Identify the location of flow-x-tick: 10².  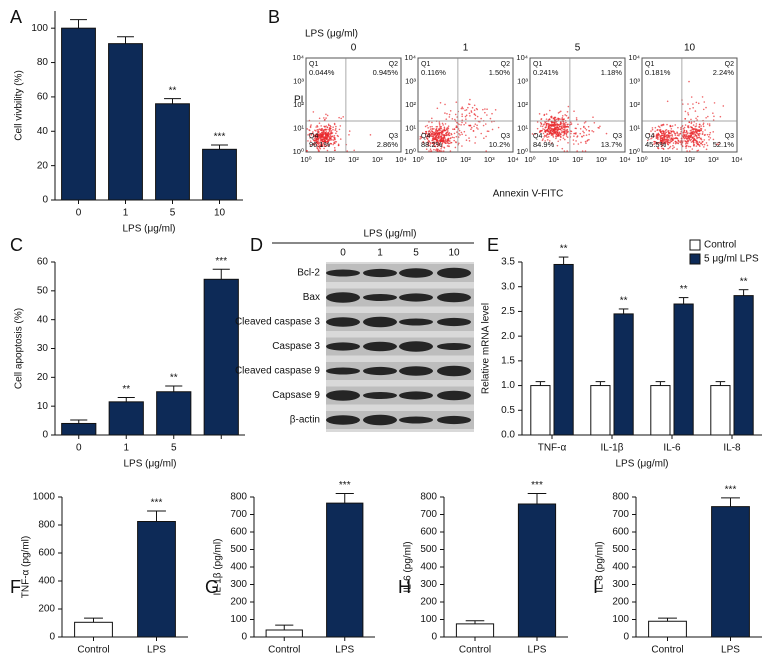
(465, 159).